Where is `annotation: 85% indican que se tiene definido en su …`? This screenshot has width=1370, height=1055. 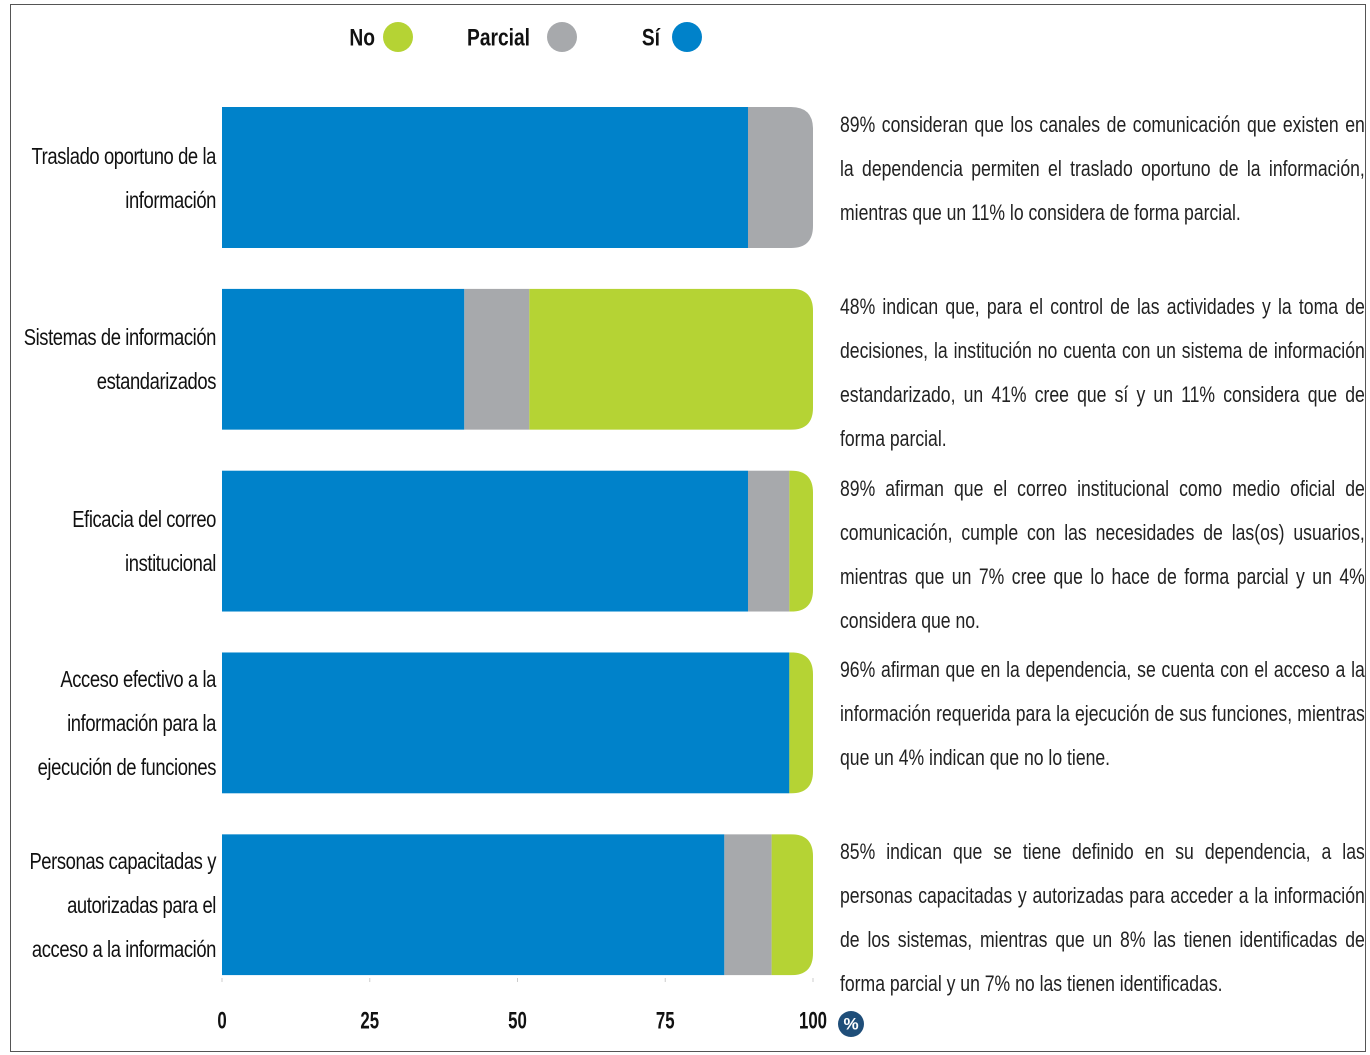 annotation: 85% indican que se tiene definido en su … is located at coordinates (1102, 918).